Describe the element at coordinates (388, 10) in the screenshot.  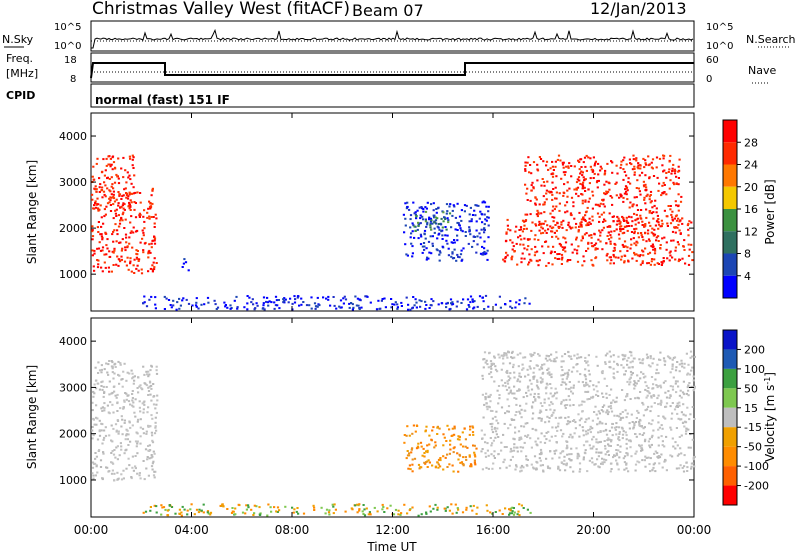
I see `beam-title: Beam 07` at that location.